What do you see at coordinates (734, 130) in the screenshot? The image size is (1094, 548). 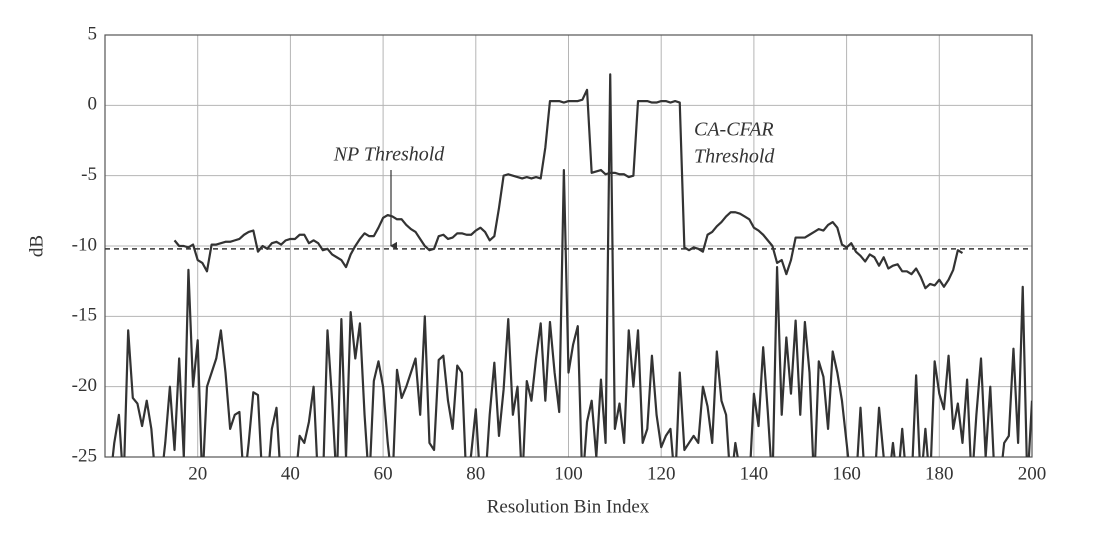 I see `annotation: CA-CFAR` at bounding box center [734, 130].